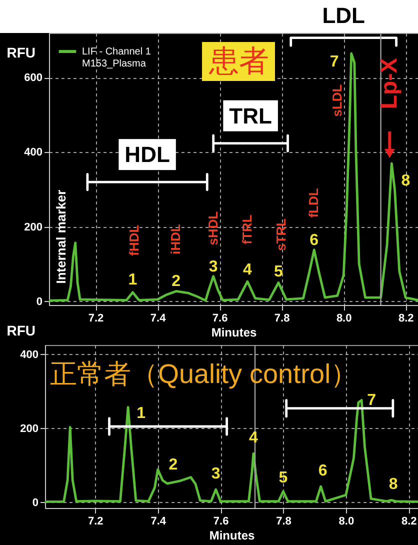 The image size is (418, 545). I want to click on annotation: fTRL, so click(246, 229).